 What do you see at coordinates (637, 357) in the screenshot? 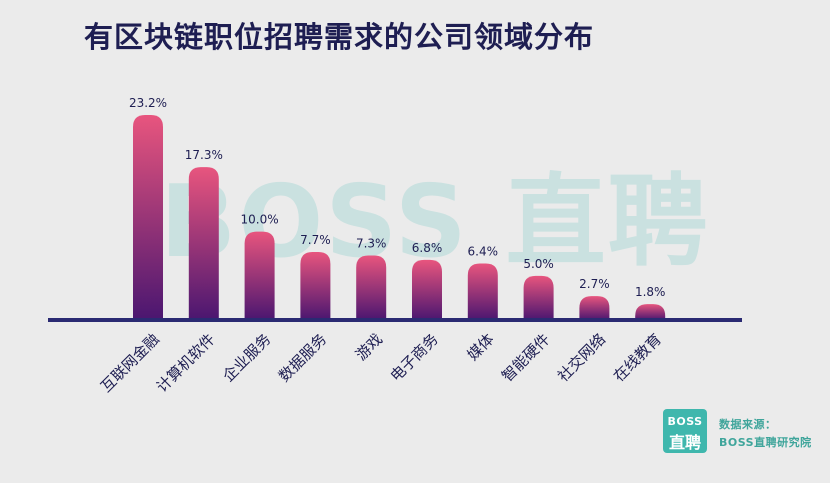
I see `category-label-10: 在线教育` at bounding box center [637, 357].